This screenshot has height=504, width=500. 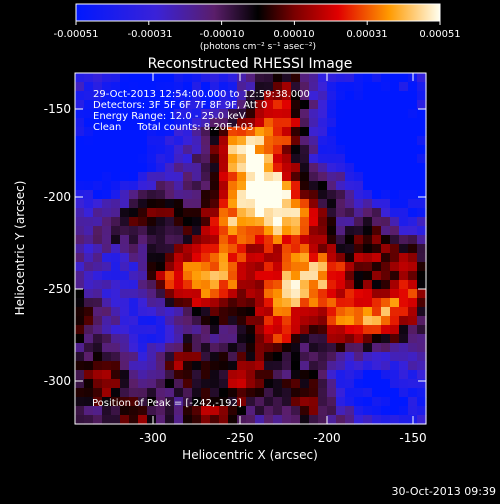 I want to click on image-title: Reconstructed RHESSI Image, so click(x=250, y=64).